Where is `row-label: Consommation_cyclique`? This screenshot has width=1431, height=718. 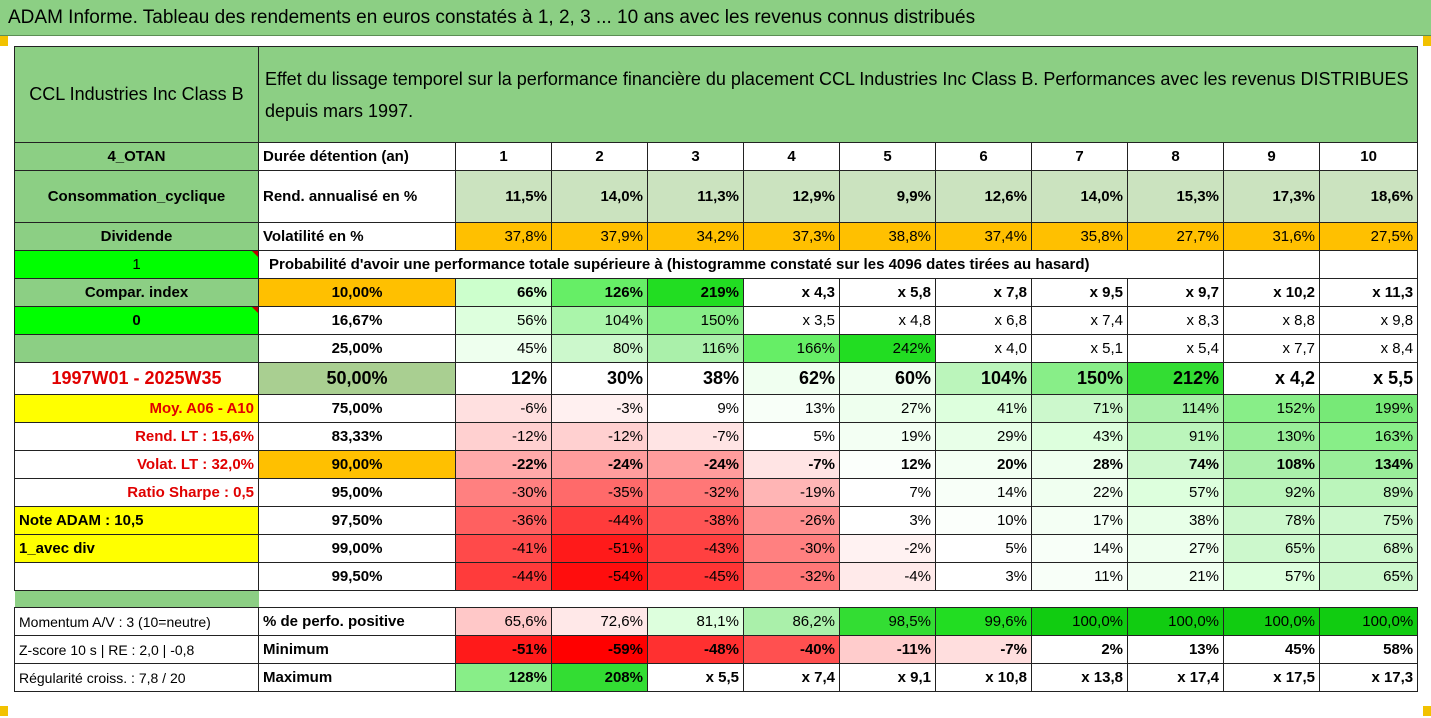
row-label: Consommation_cyclique is located at coordinates (136, 196).